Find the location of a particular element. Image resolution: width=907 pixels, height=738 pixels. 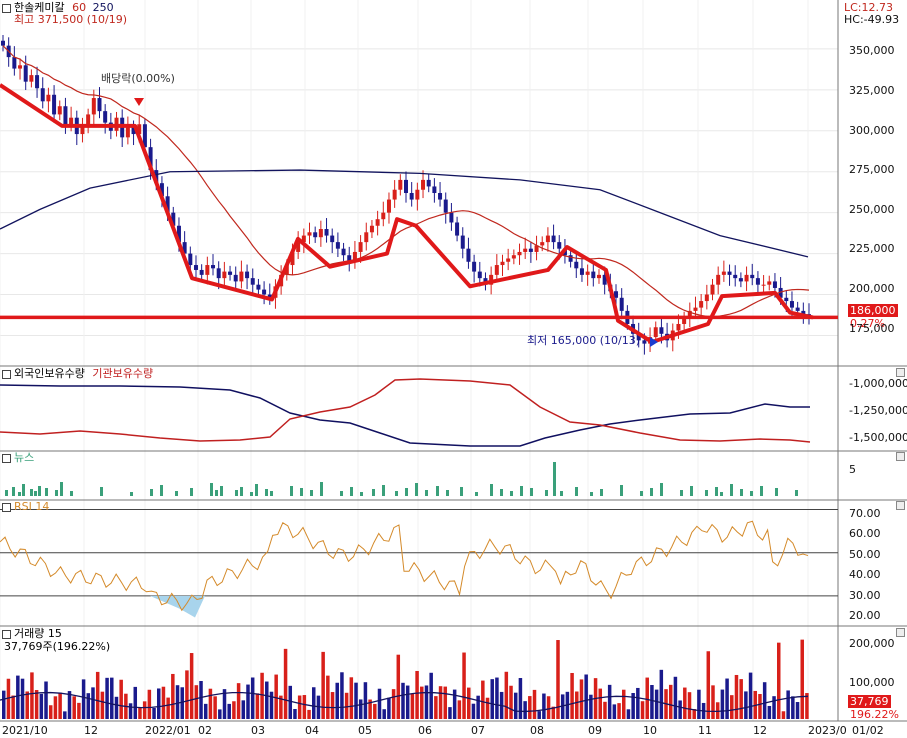

low-label: 최저 165,000 (10/13) is located at coordinates (584, 340).